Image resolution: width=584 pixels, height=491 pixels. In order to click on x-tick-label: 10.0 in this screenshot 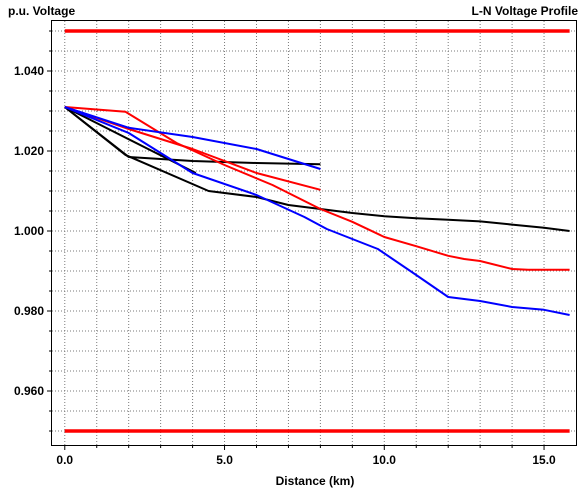, I will do `click(385, 460)`.